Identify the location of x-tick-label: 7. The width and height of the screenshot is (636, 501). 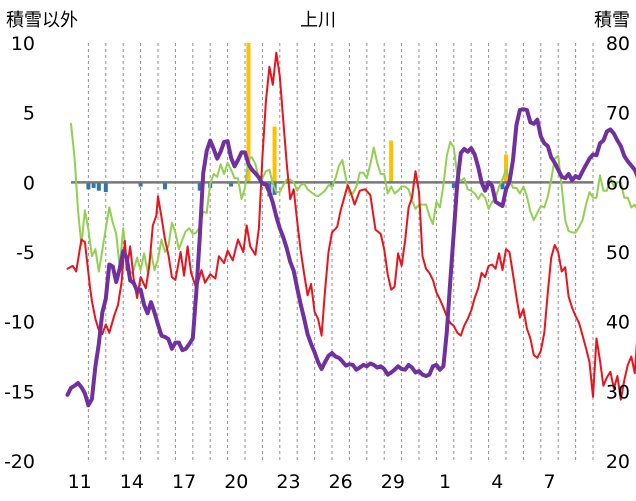
(549, 482).